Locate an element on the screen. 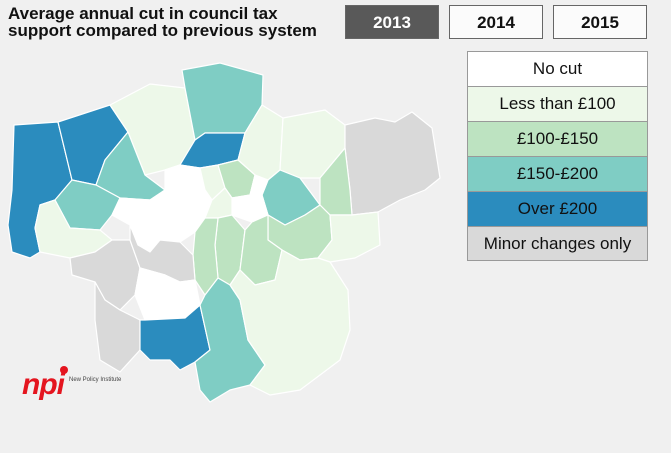 The height and width of the screenshot is (453, 671). borough-wandsworth is located at coordinates (162, 253).